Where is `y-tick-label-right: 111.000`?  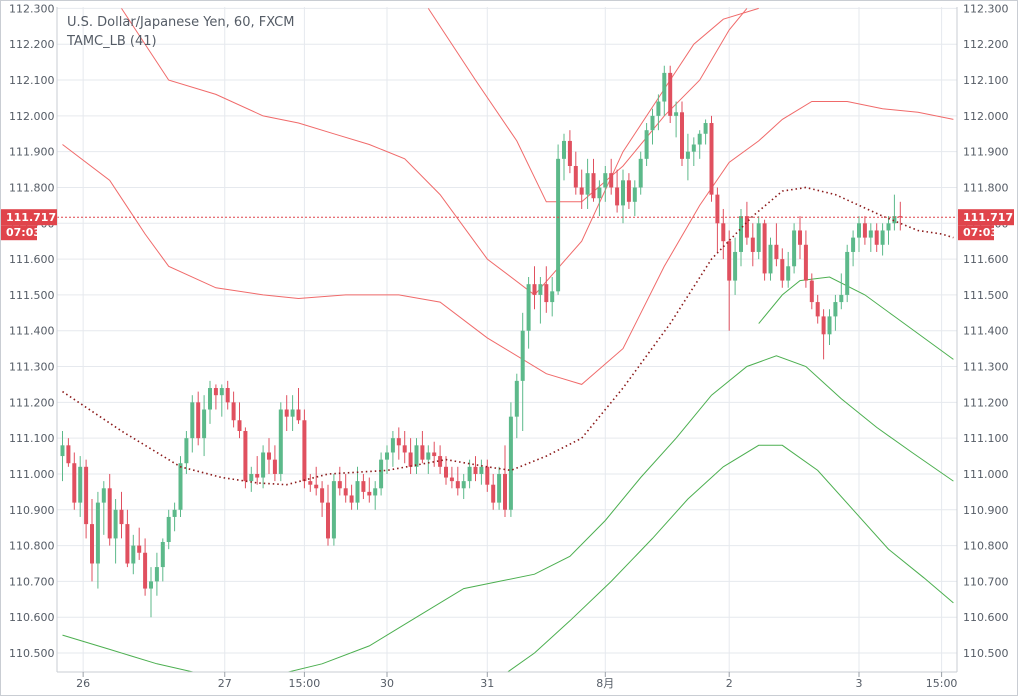 y-tick-label-right: 111.000 is located at coordinates (986, 474).